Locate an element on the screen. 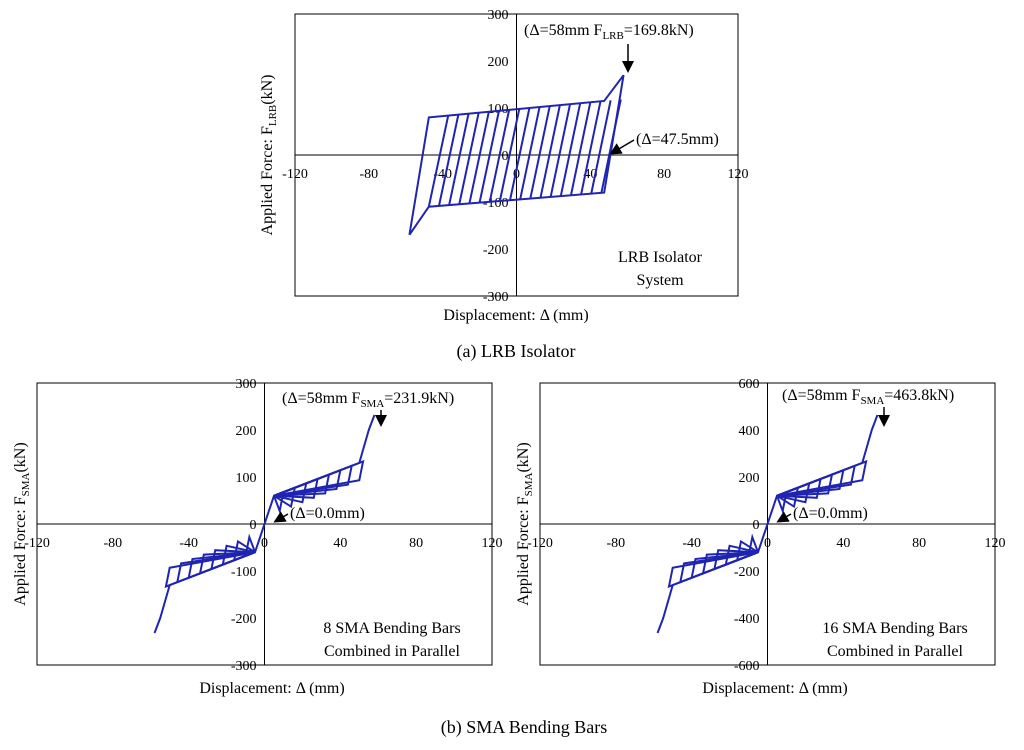  panel-label-line-1: LRB Isolator is located at coordinates (660, 257).